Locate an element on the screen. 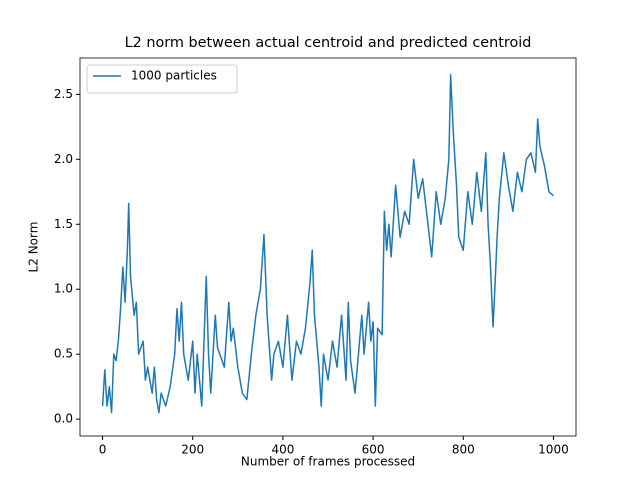  legend-box is located at coordinates (162, 79).